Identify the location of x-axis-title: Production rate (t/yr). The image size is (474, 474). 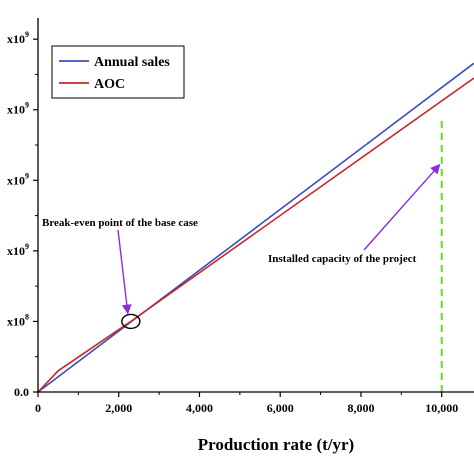
(276, 444).